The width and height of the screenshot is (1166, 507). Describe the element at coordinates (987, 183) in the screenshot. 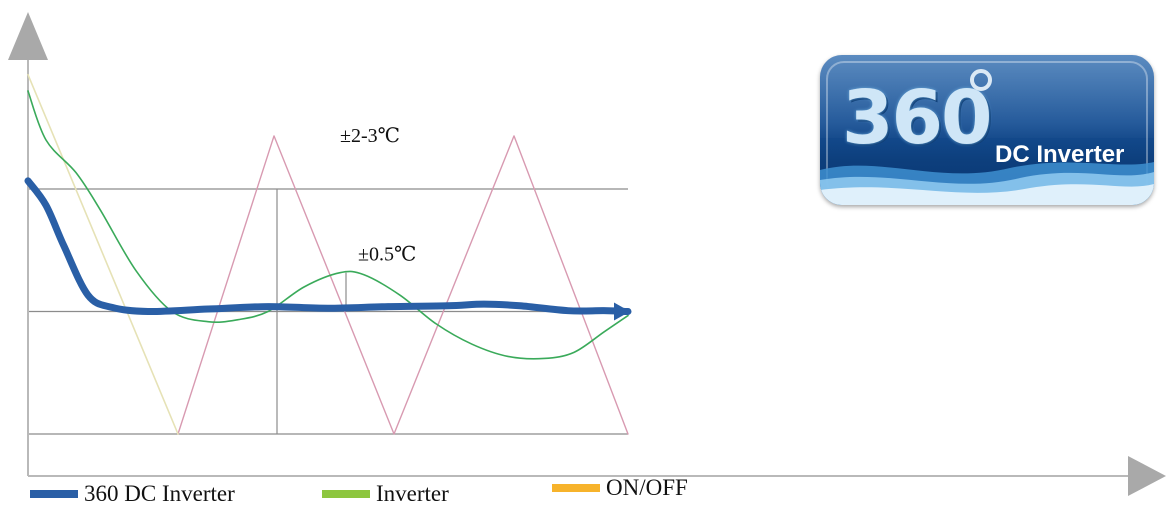

I see `wave-icon` at that location.